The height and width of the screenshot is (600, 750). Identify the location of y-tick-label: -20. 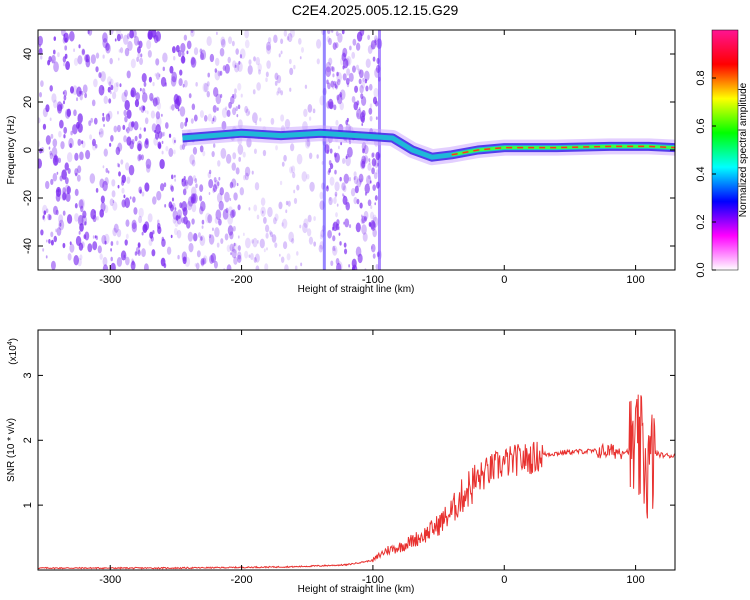
(28, 198).